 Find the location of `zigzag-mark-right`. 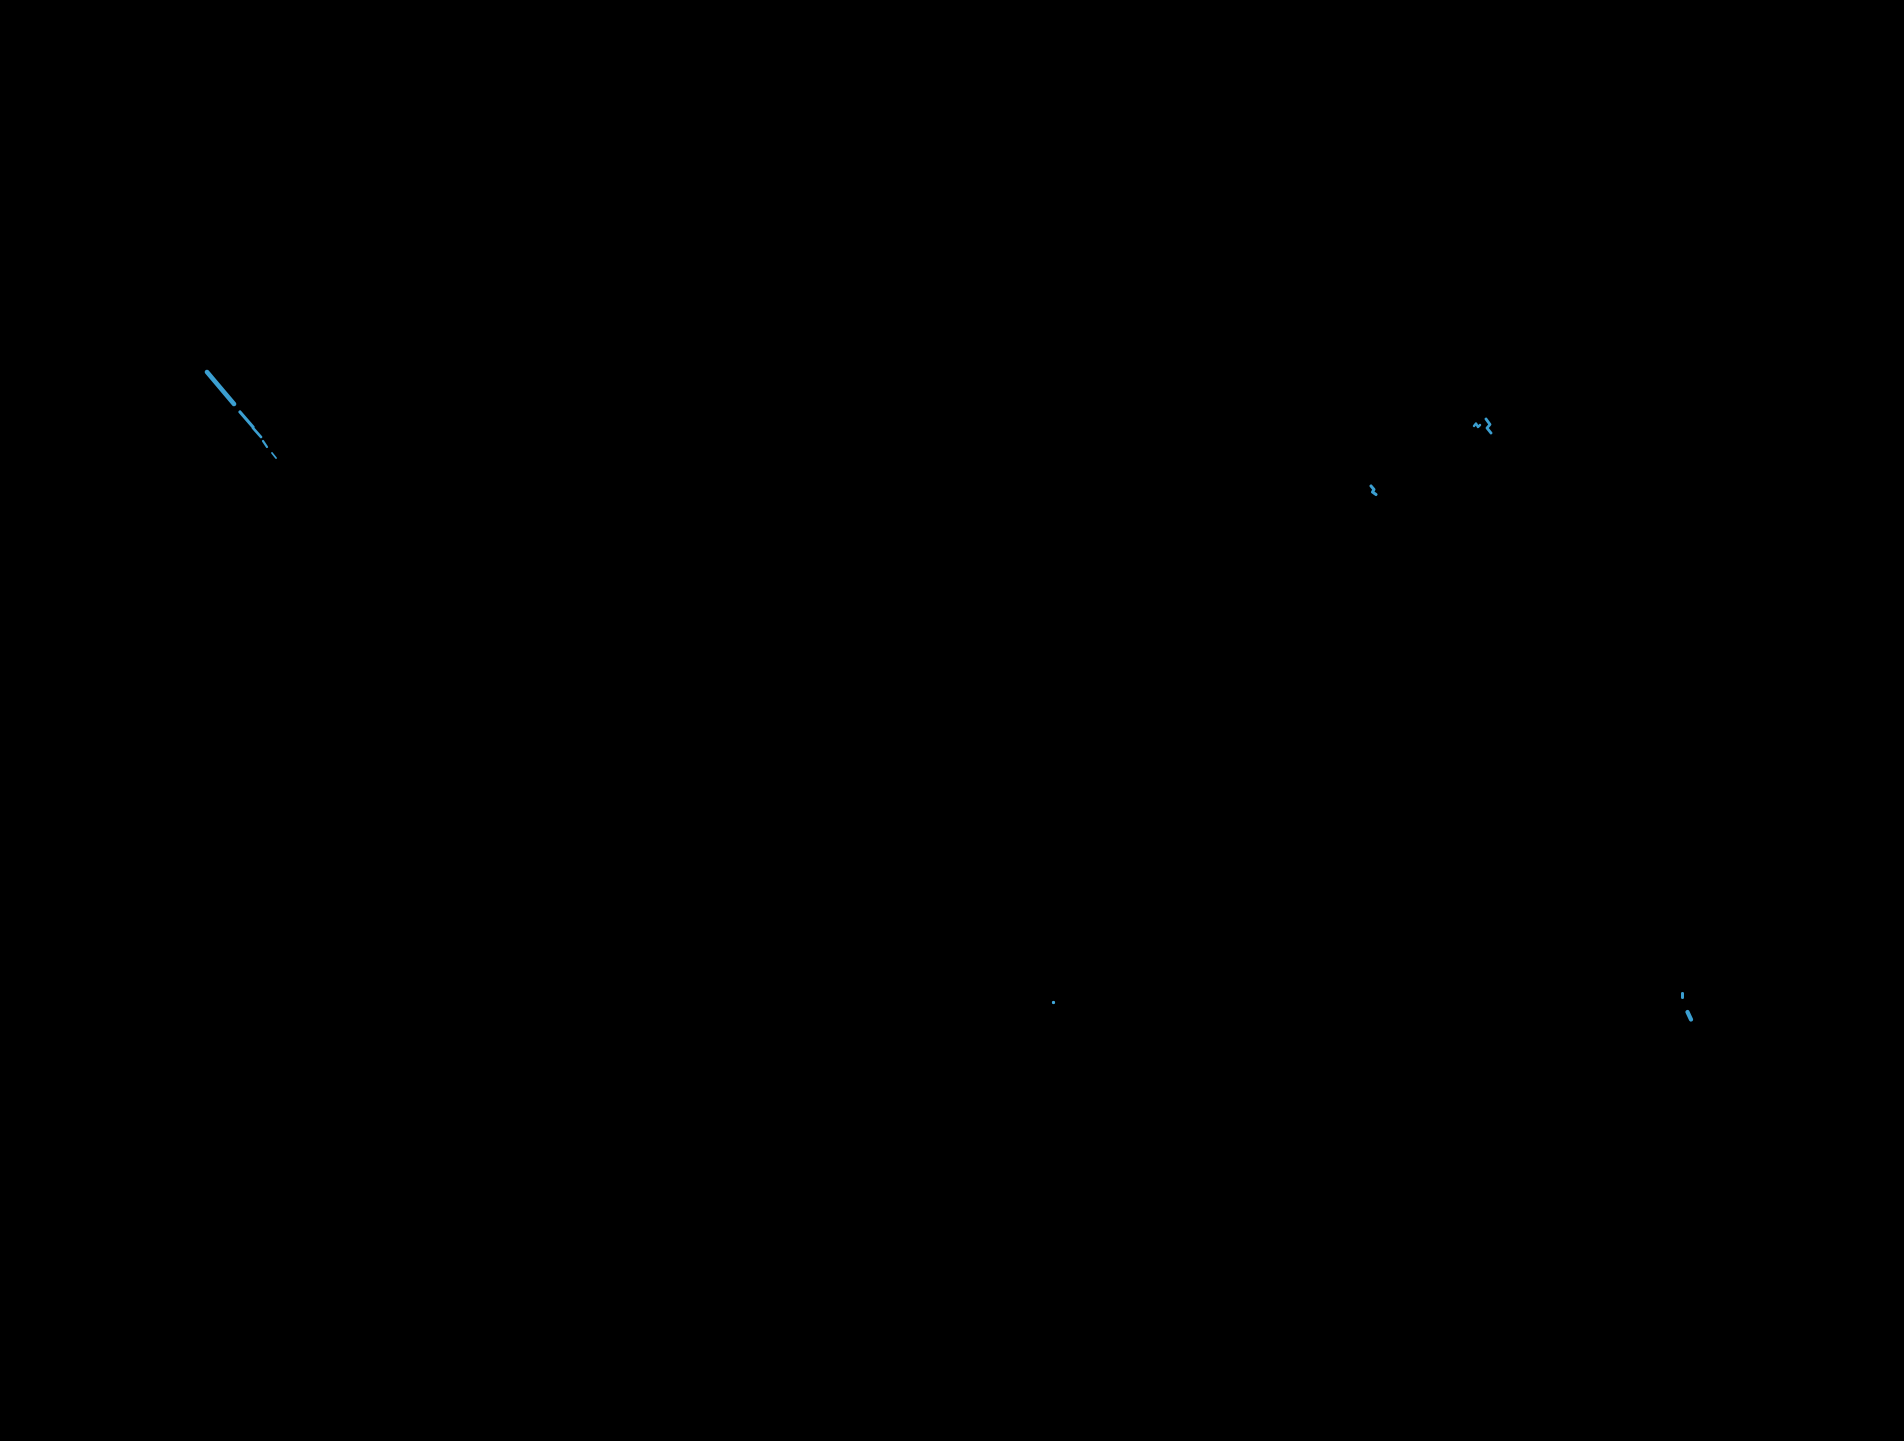

zigzag-mark-right is located at coordinates (1488, 426).